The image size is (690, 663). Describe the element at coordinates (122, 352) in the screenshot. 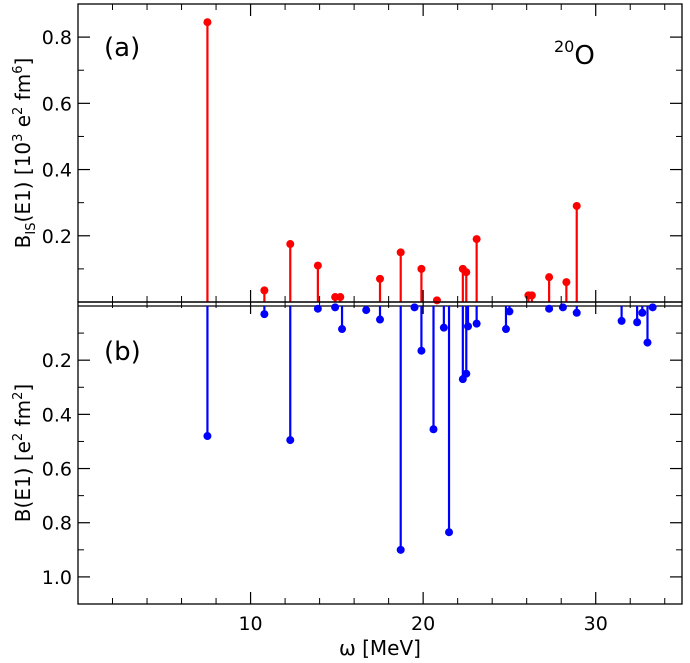

I see `panel-b-label: (b)` at that location.